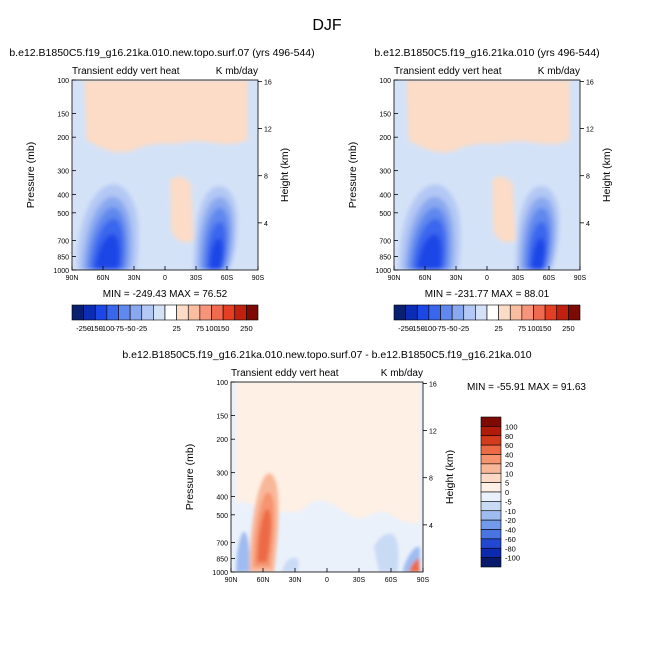 The height and width of the screenshot is (654, 654). What do you see at coordinates (327, 477) in the screenshot?
I see `panel-3-field` at bounding box center [327, 477].